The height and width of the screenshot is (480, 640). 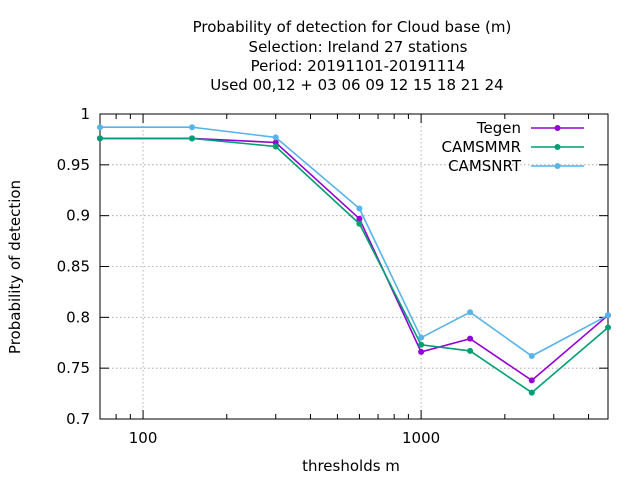 I want to click on legend-label: CAMSMMR, so click(x=481, y=147).